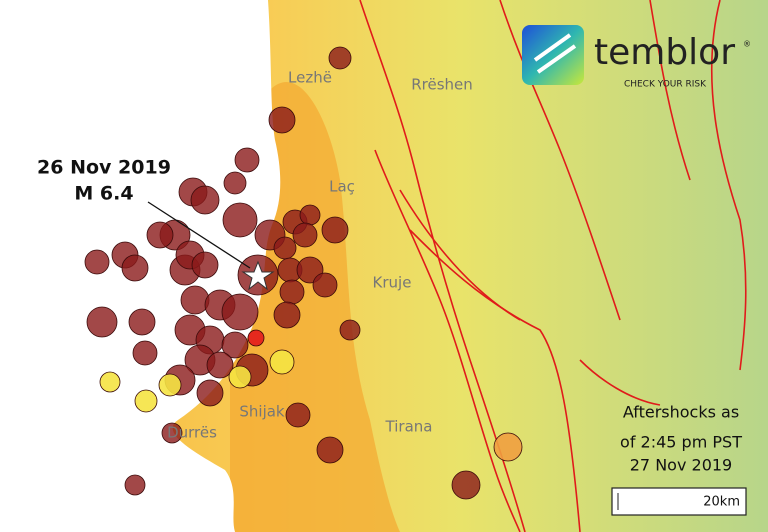 This screenshot has width=768, height=532. Describe the element at coordinates (192, 433) in the screenshot. I see `place-label: Durrës` at that location.